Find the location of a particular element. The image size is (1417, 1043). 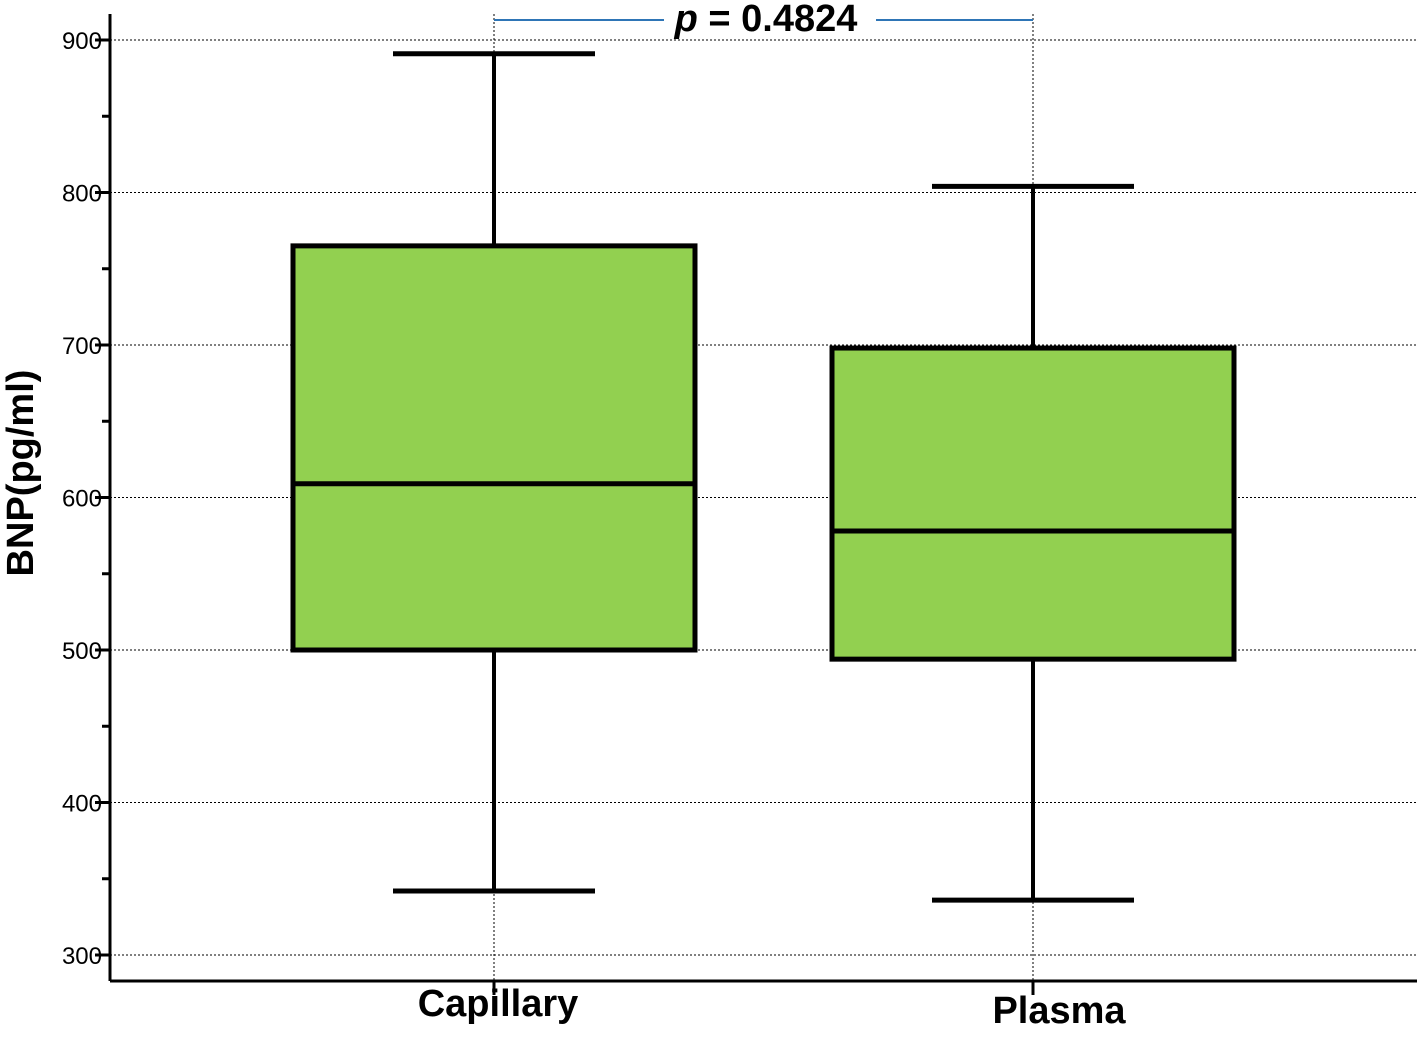

x-label-plasma: Plasma is located at coordinates (1059, 1011).